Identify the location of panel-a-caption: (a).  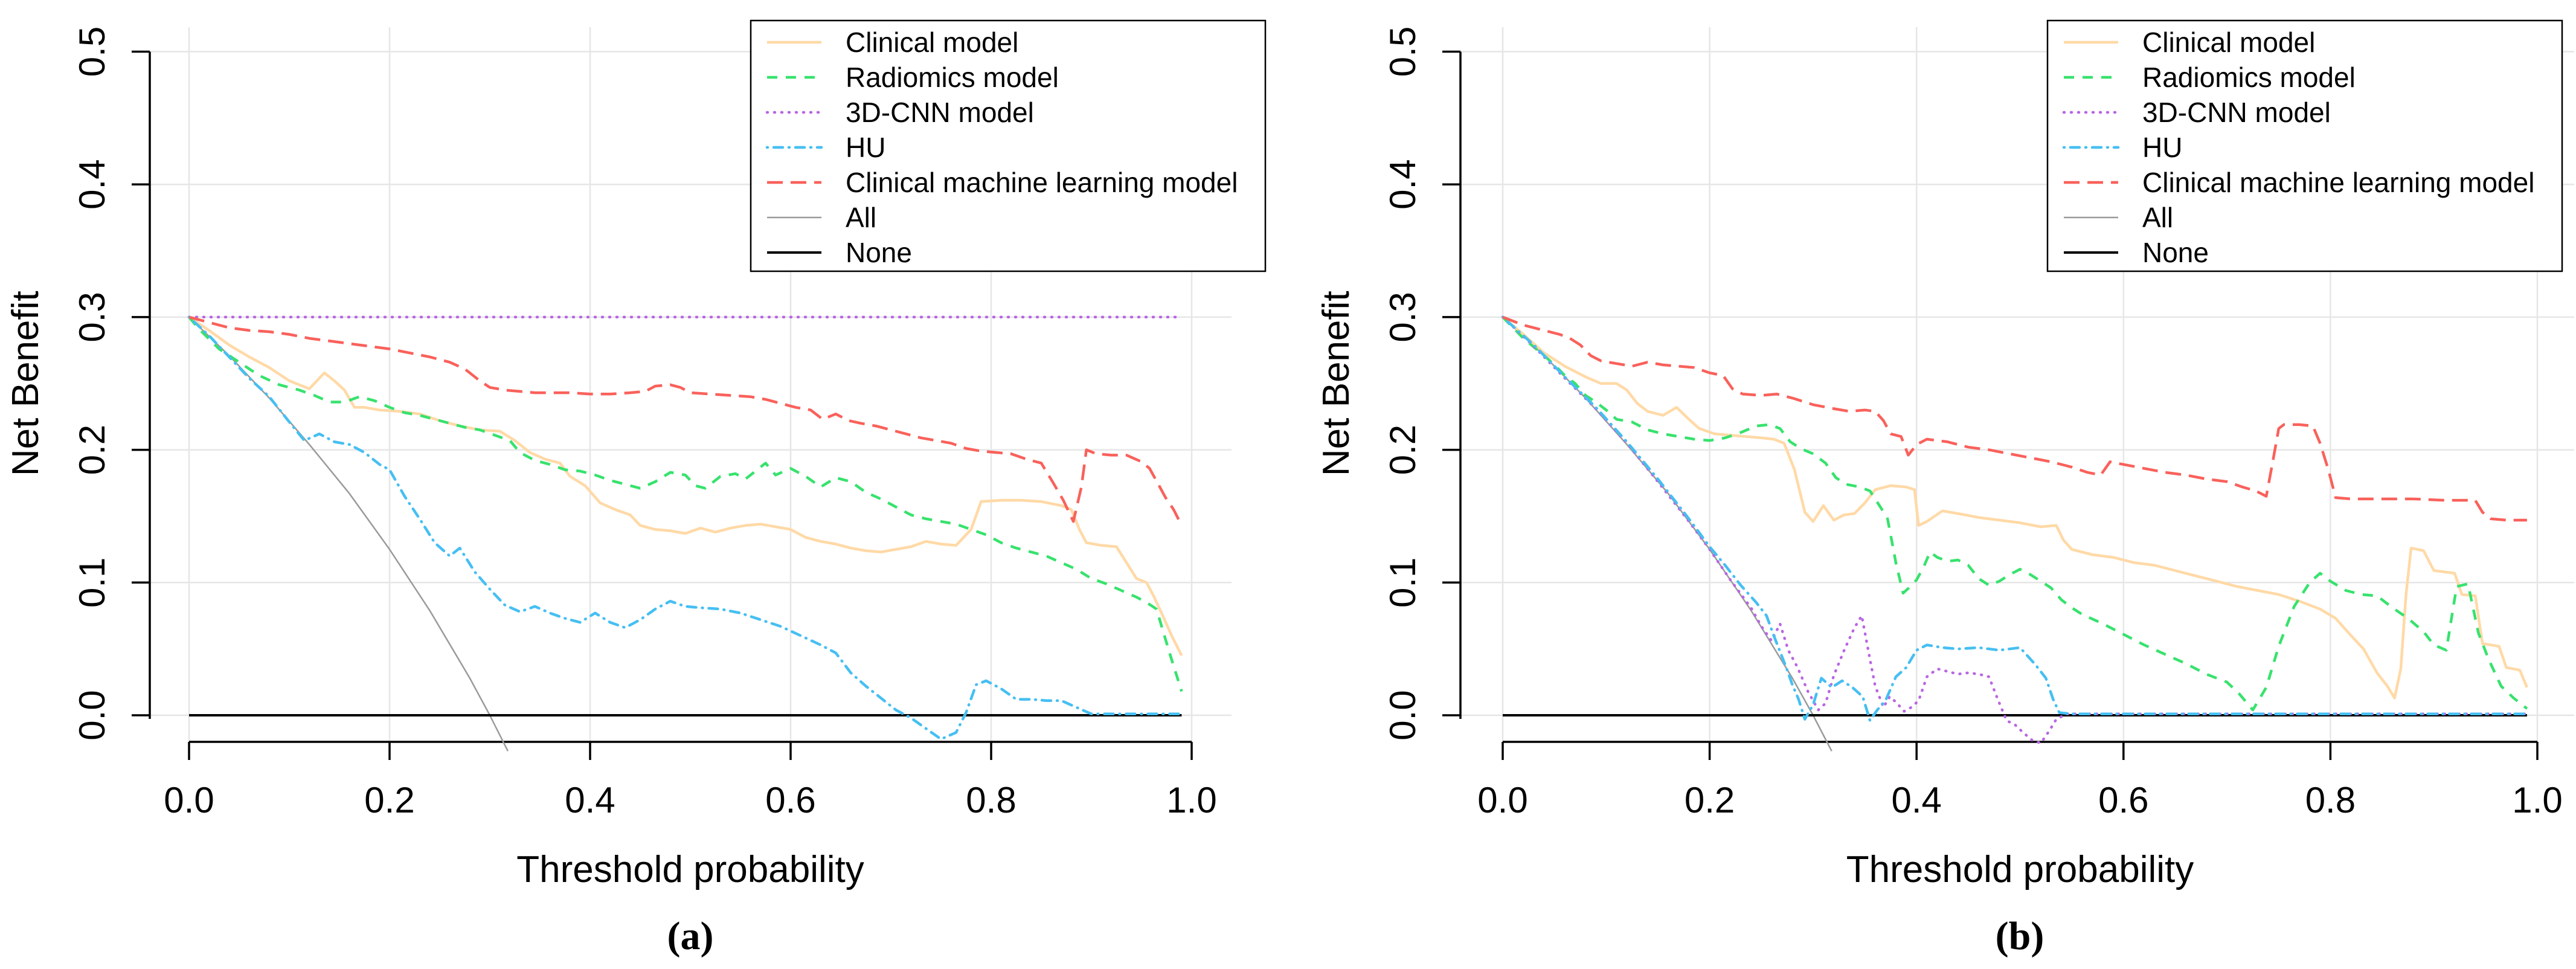
(690, 936).